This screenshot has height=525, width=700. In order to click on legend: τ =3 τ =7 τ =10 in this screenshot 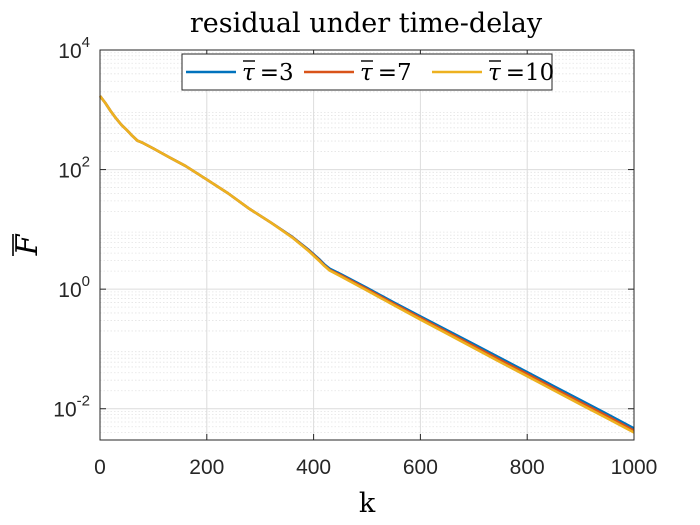, I will do `click(367, 72)`.